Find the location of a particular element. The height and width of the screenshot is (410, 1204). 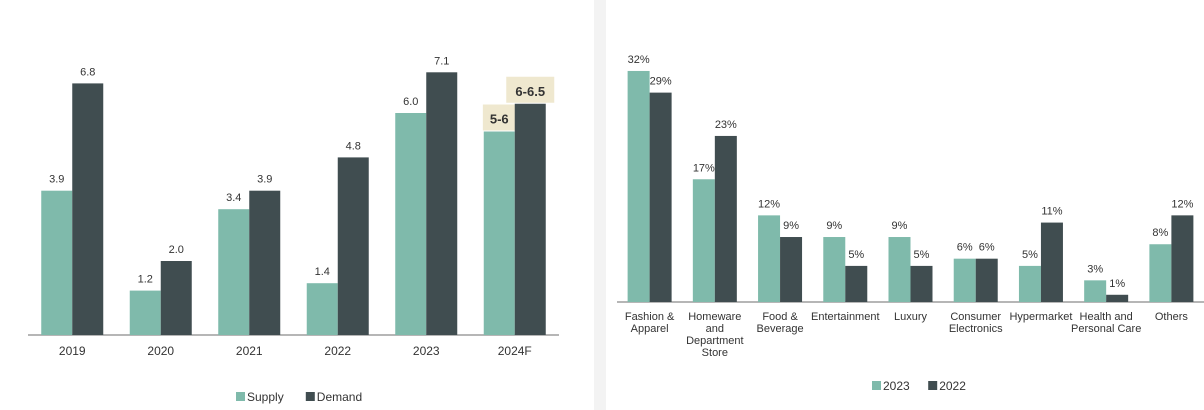

legend-label-2023: 2023 is located at coordinates (896, 386).